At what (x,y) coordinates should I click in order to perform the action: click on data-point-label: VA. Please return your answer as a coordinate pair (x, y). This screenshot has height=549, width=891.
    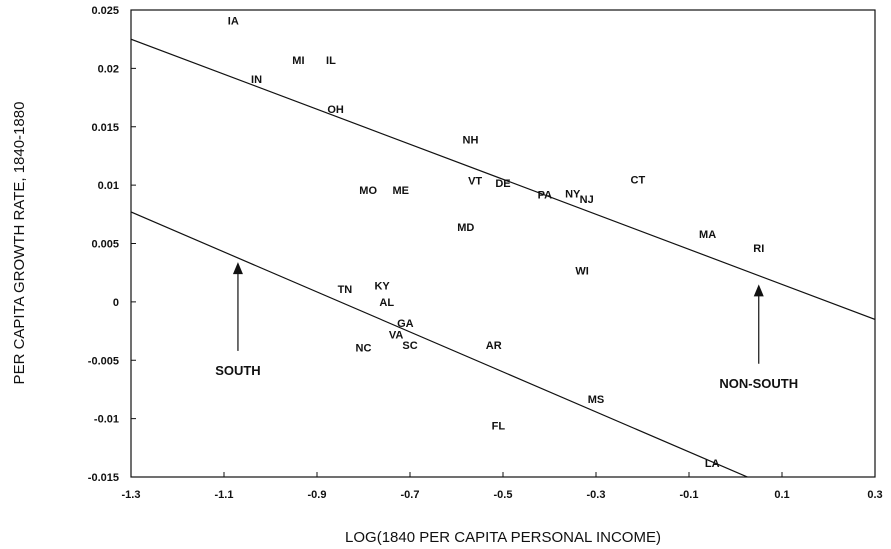
    Looking at the image, I should click on (396, 336).